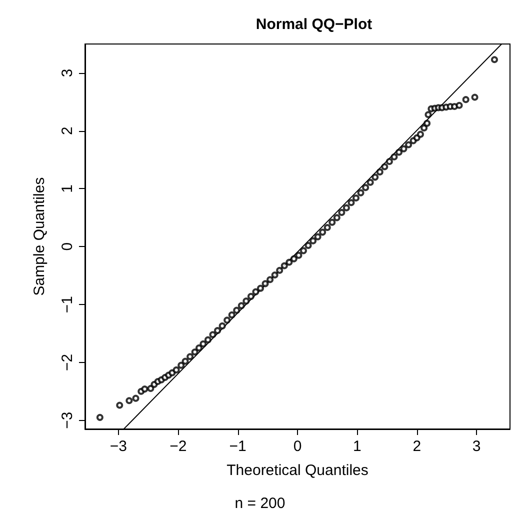 The width and height of the screenshot is (520, 527). I want to click on y-tick-label: −1, so click(67, 305).